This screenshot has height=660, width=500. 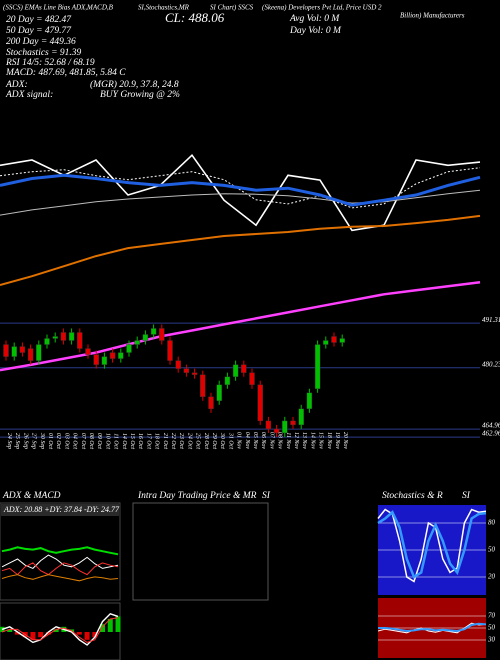 I want to click on y-tick-label: 30, so click(x=491, y=640).